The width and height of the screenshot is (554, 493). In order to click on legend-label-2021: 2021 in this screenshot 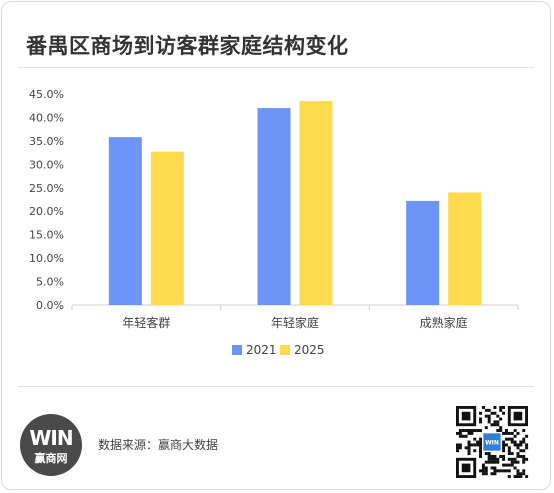, I will do `click(261, 350)`.